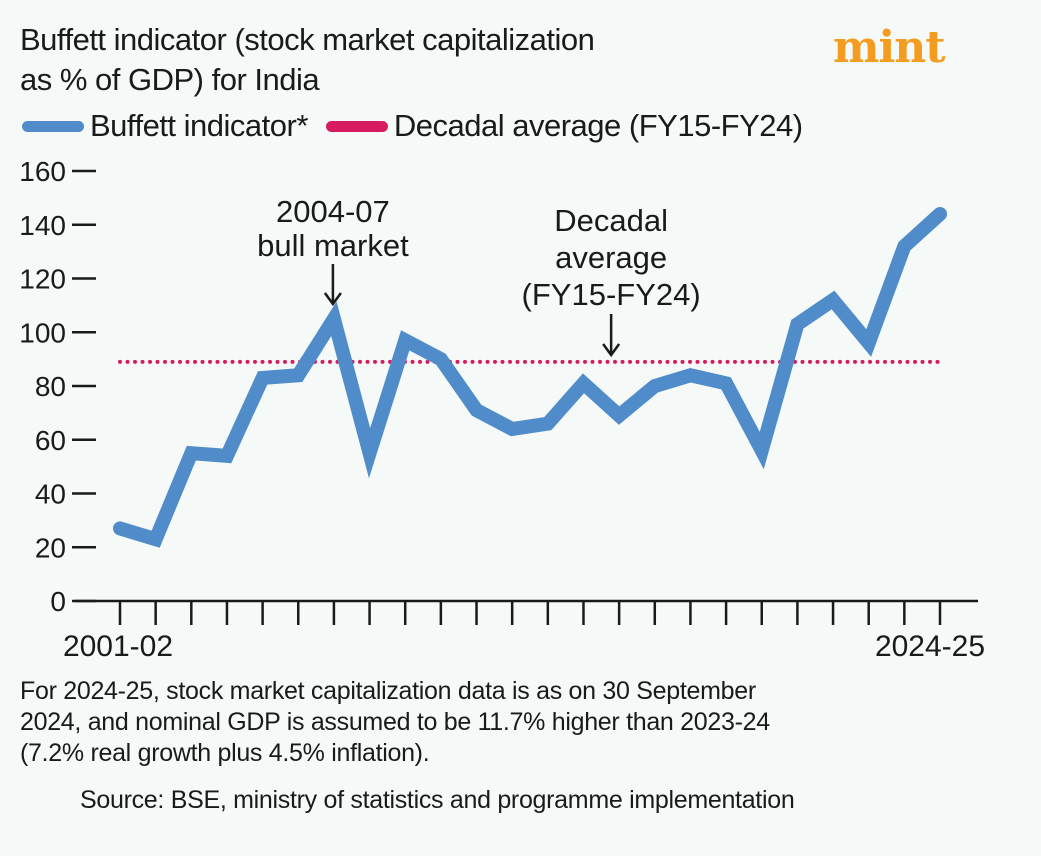 This screenshot has height=856, width=1041. Describe the element at coordinates (225, 753) in the screenshot. I see `footnote-line: (7.2% real growth plus 4.5% inflation).` at that location.